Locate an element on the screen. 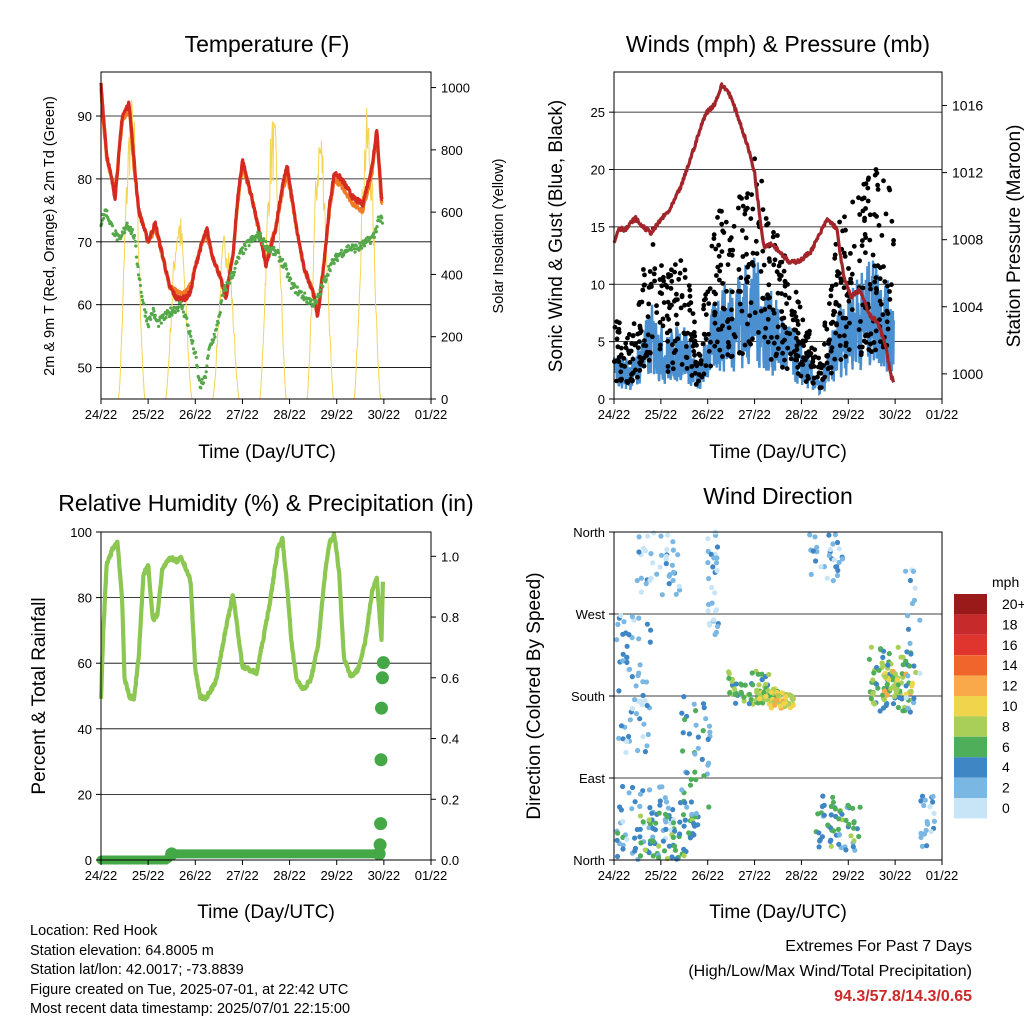 This screenshot has height=1024, width=1024. y-tick-label: 50 is located at coordinates (85, 368).